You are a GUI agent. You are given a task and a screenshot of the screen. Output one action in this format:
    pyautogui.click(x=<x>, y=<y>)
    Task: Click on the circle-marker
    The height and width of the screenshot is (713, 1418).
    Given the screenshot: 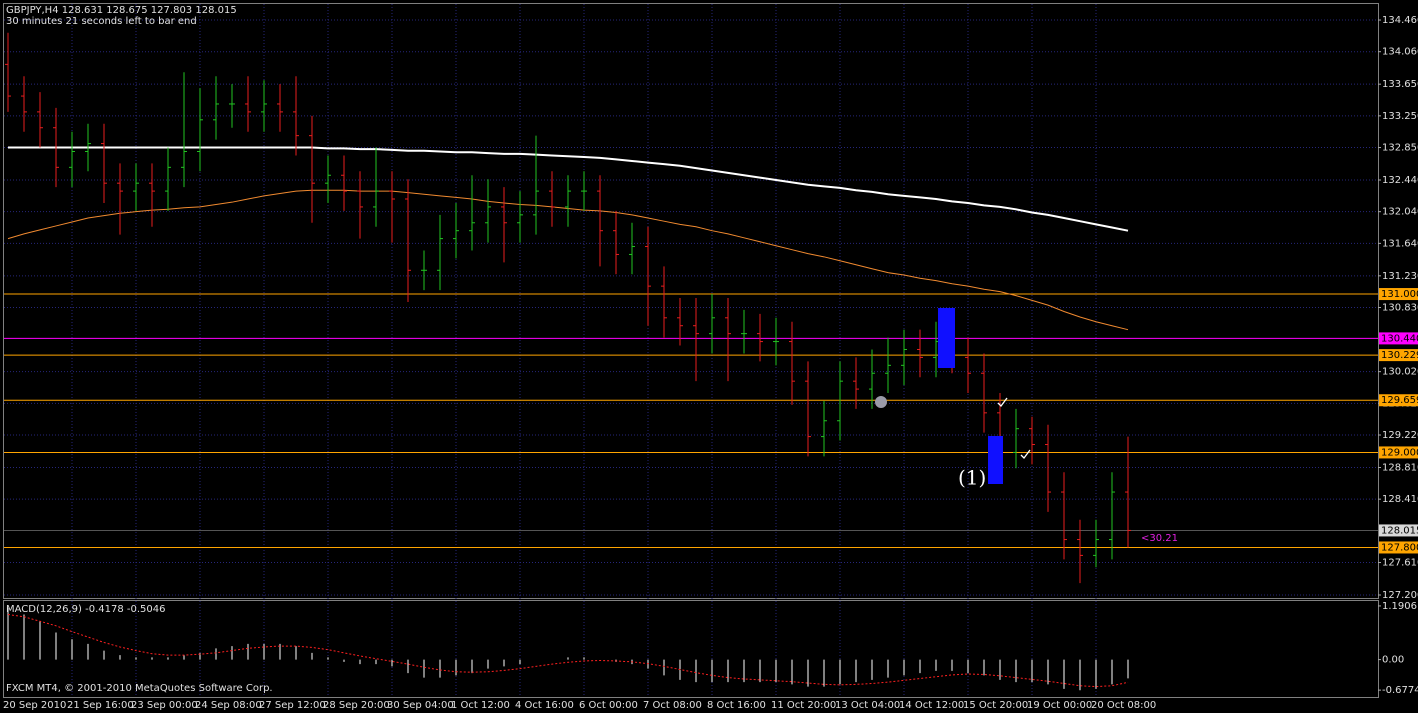 What is the action you would take?
    pyautogui.click(x=881, y=402)
    